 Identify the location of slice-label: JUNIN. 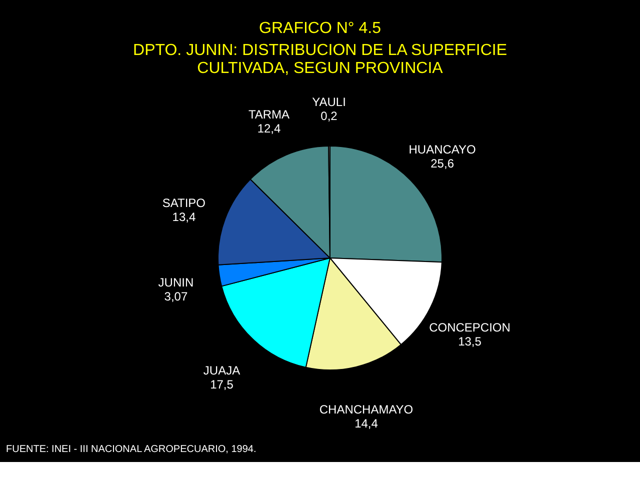
(176, 283).